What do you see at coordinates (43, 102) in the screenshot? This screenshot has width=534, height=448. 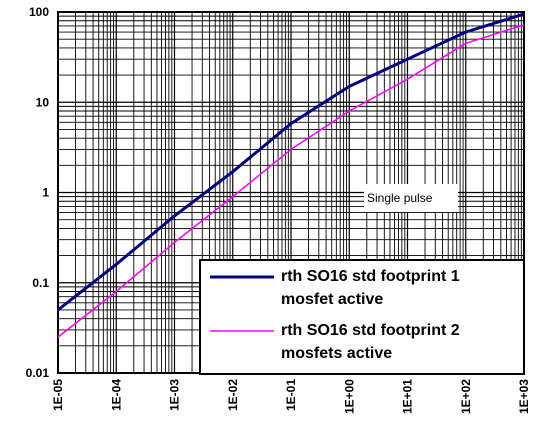 I see `y-tick-label: 10` at bounding box center [43, 102].